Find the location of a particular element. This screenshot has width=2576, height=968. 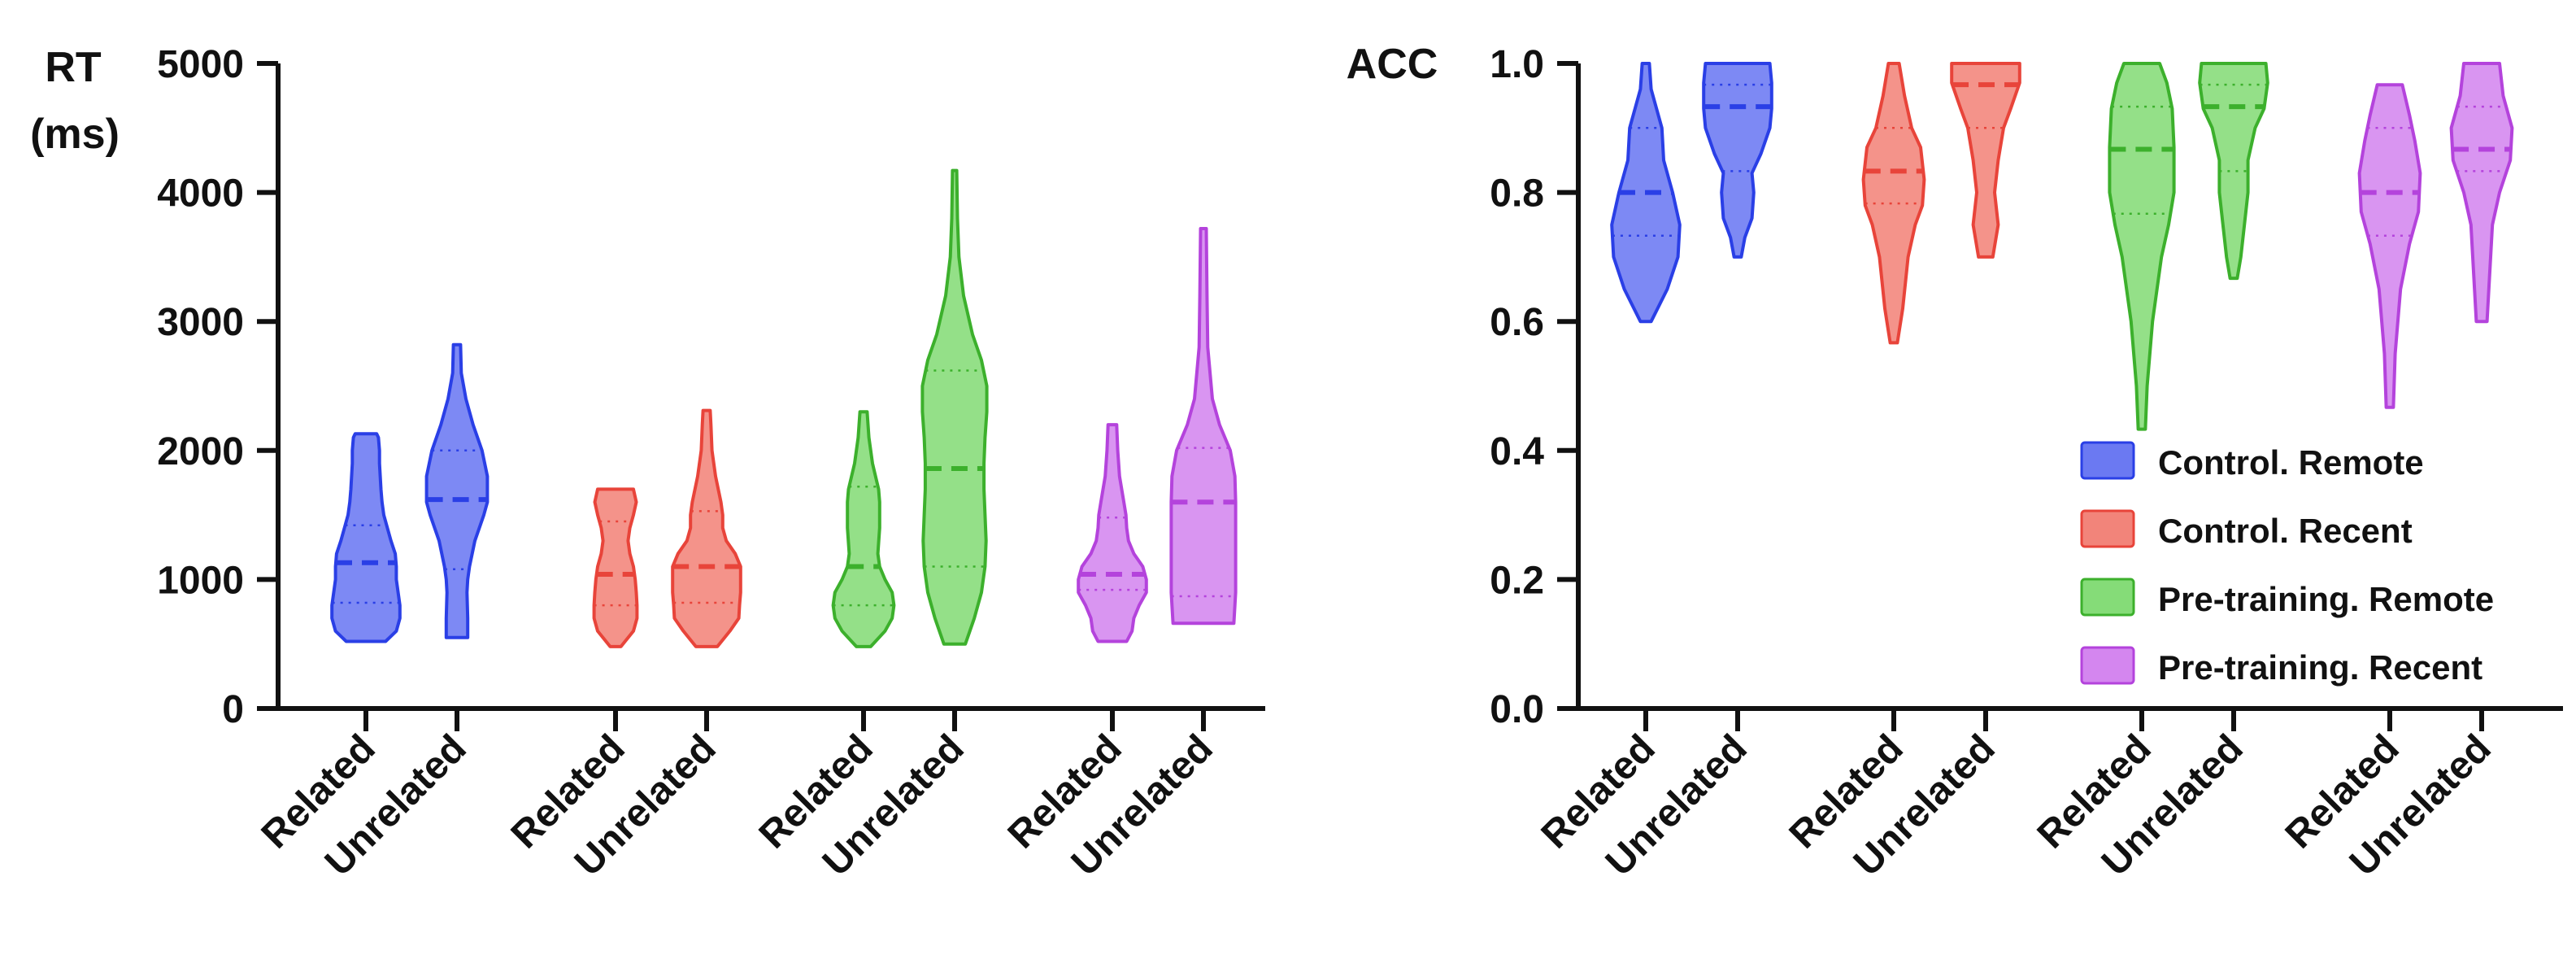

acc-violin-control-recent-related is located at coordinates (1893, 203).